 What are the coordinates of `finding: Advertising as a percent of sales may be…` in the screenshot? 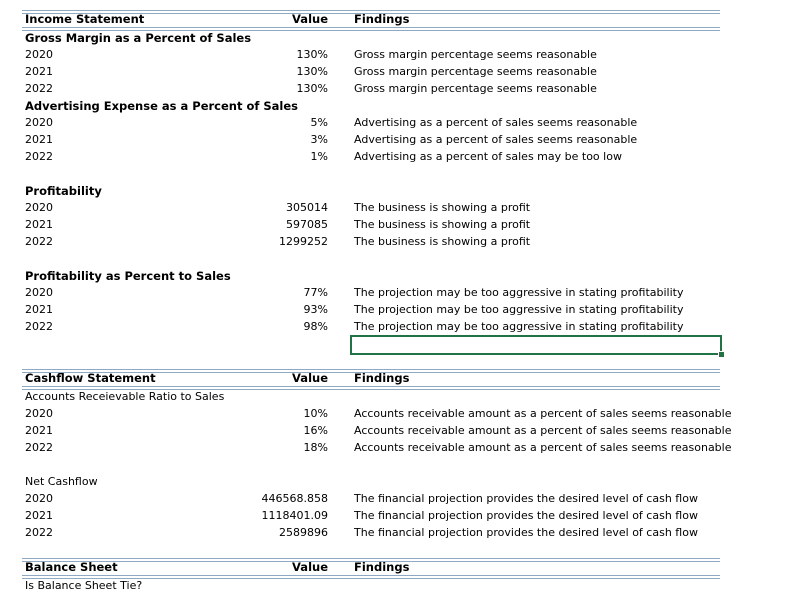 It's located at (488, 156).